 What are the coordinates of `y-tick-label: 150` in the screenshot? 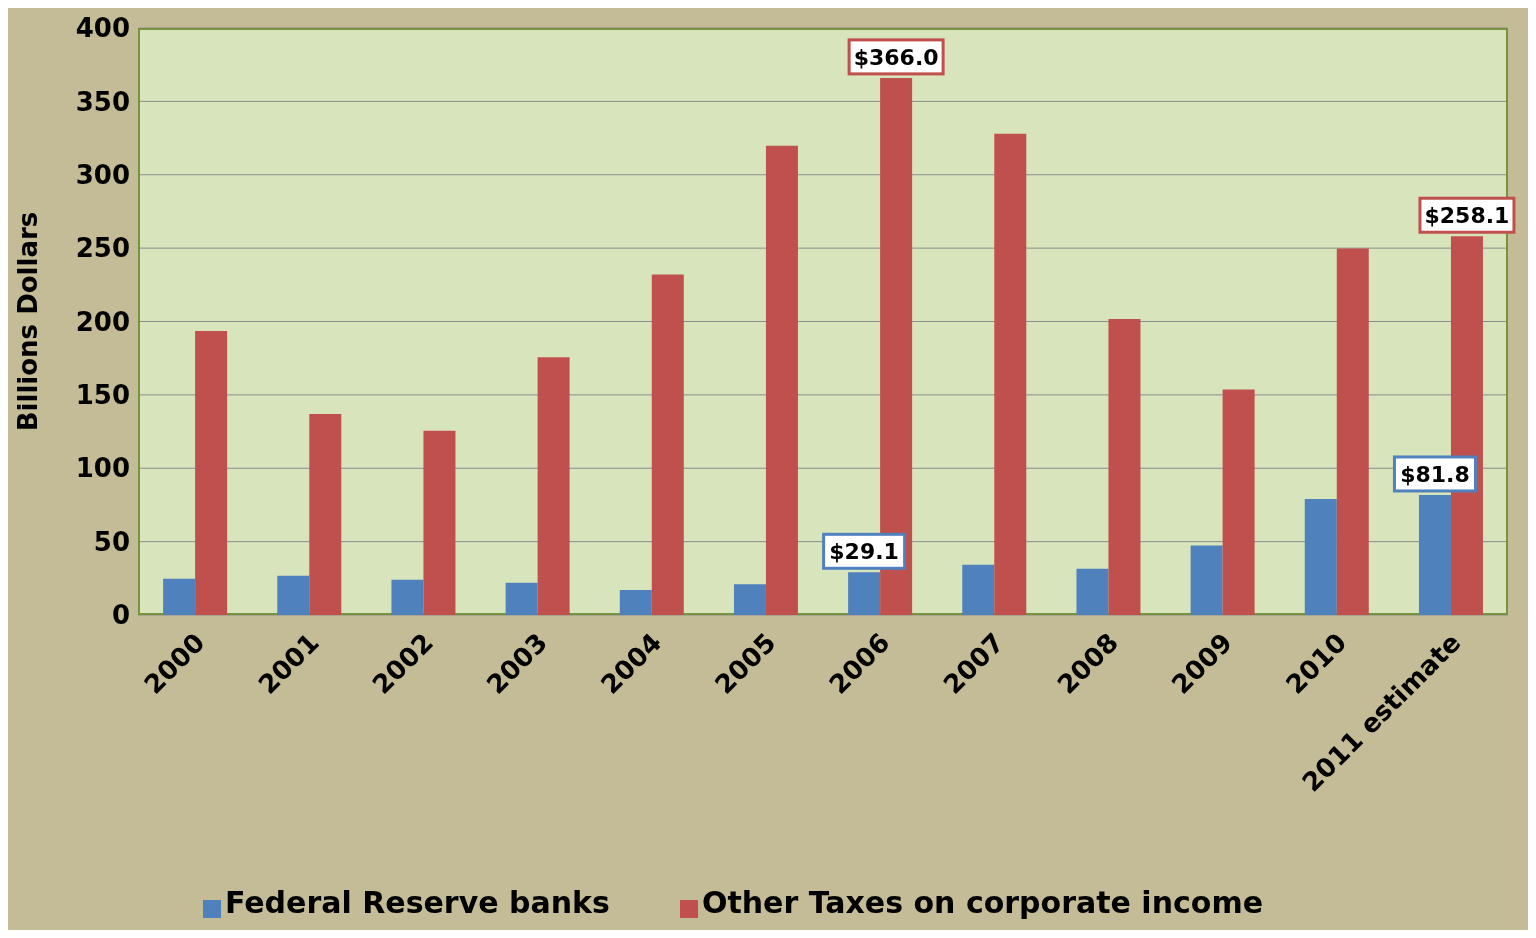 It's located at (102, 395).